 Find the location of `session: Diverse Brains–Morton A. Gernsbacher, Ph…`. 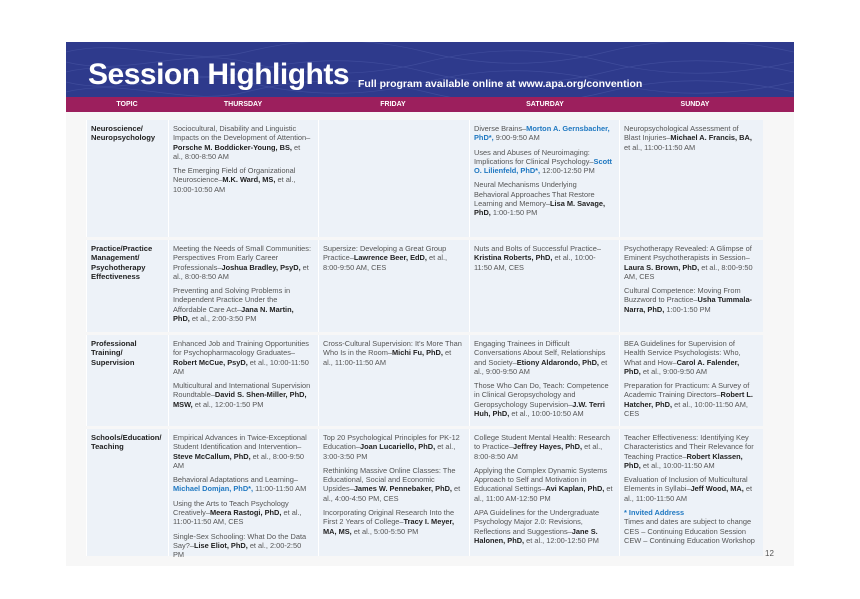

session: Diverse Brains–Morton A. Gernsbacher, Ph… is located at coordinates (543, 133).